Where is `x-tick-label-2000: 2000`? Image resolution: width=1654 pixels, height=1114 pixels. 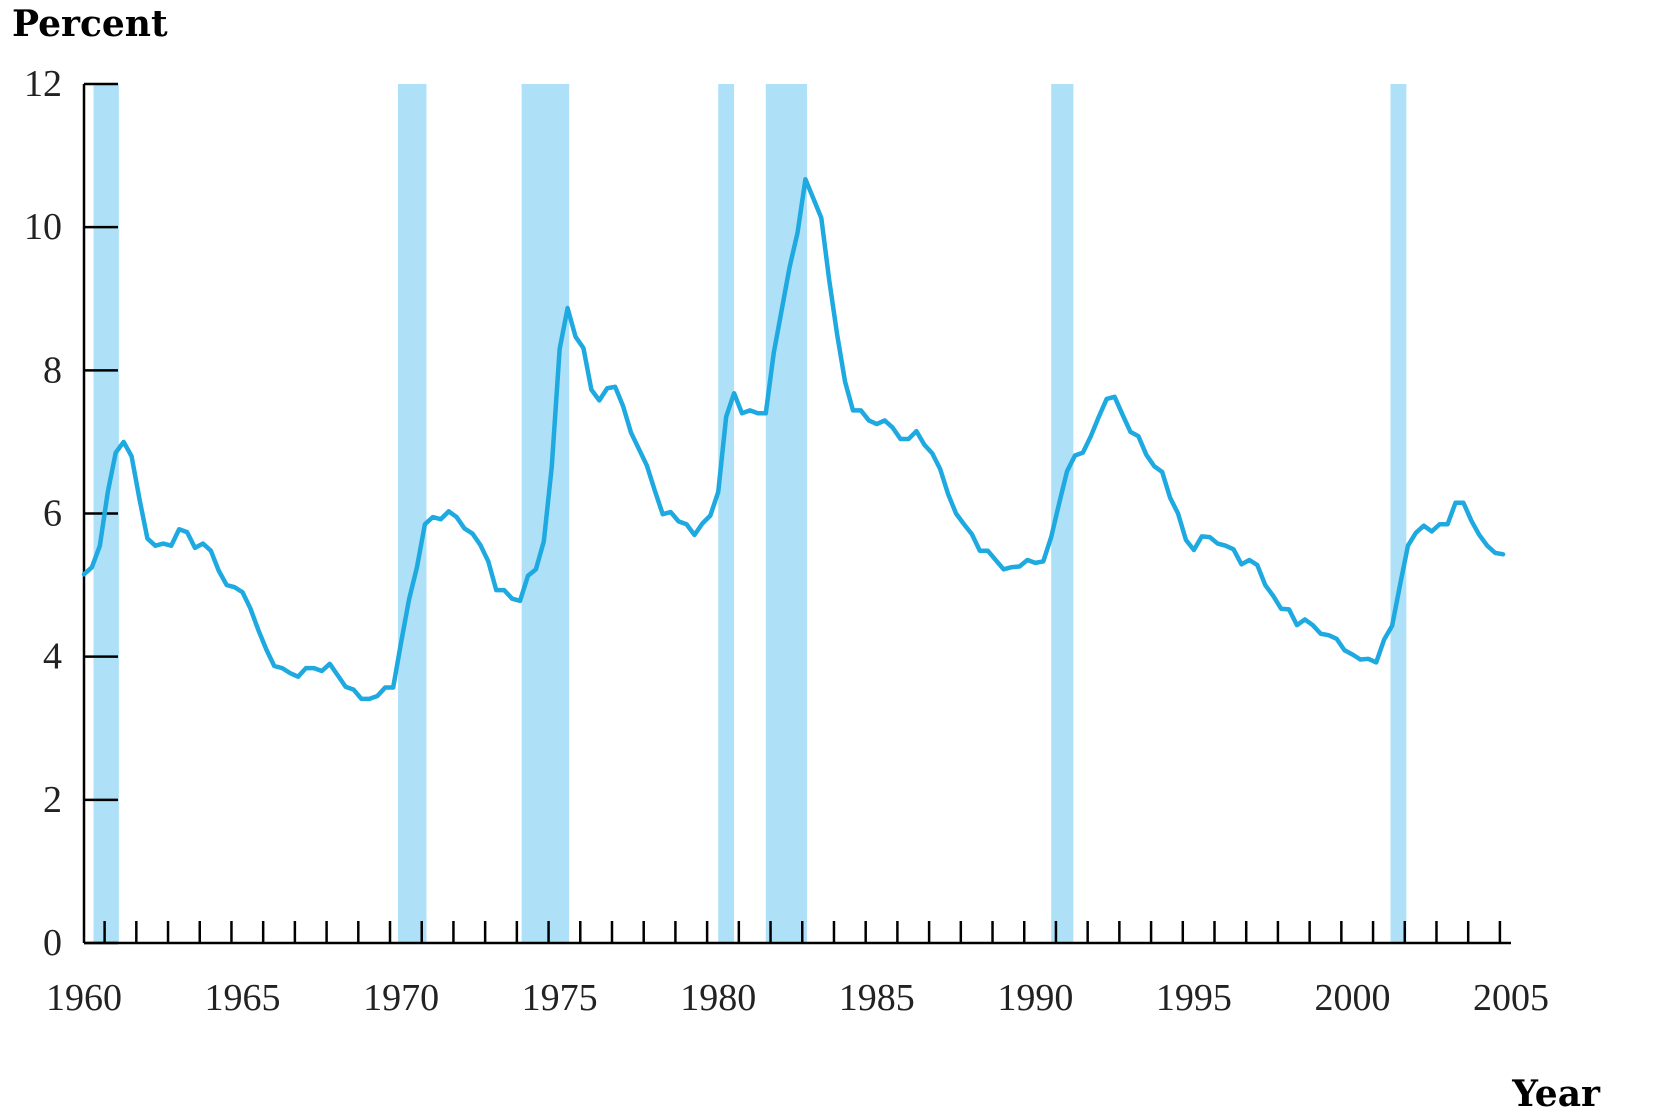 x-tick-label-2000: 2000 is located at coordinates (1352, 998).